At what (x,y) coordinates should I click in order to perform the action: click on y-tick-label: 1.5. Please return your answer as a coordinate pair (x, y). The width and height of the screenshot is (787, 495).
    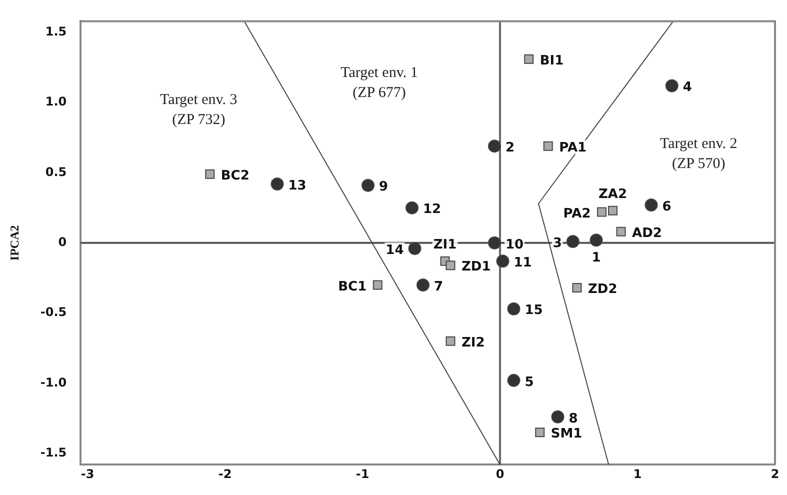
    Looking at the image, I should click on (56, 31).